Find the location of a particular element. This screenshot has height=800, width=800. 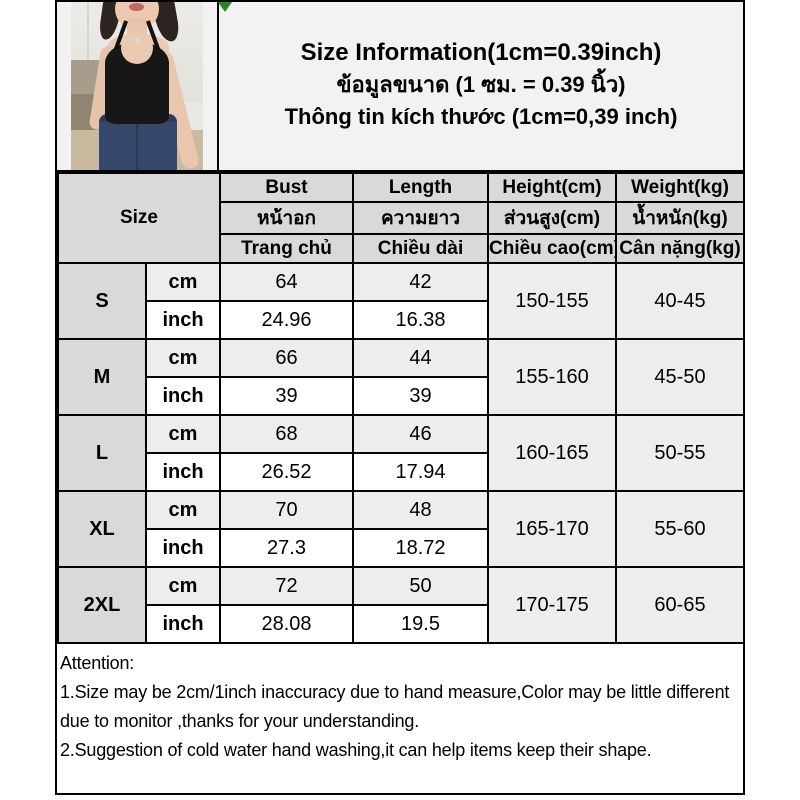

photo-lips is located at coordinates (136, 7).